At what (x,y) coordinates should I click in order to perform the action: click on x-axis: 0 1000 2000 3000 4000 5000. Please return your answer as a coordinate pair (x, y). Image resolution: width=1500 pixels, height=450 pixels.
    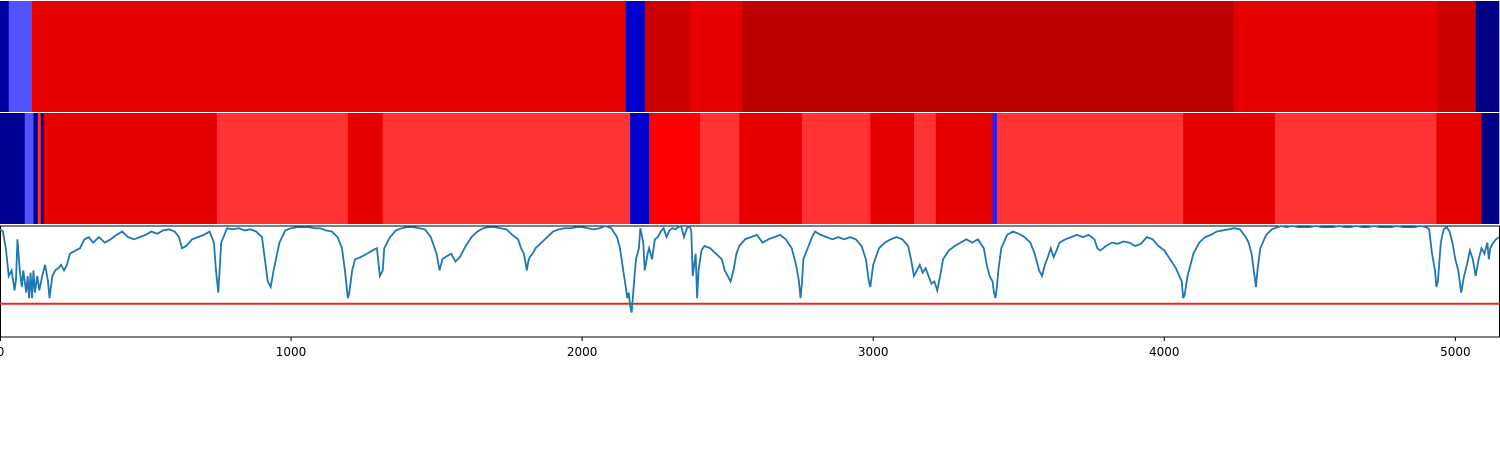
    Looking at the image, I should click on (735, 348).